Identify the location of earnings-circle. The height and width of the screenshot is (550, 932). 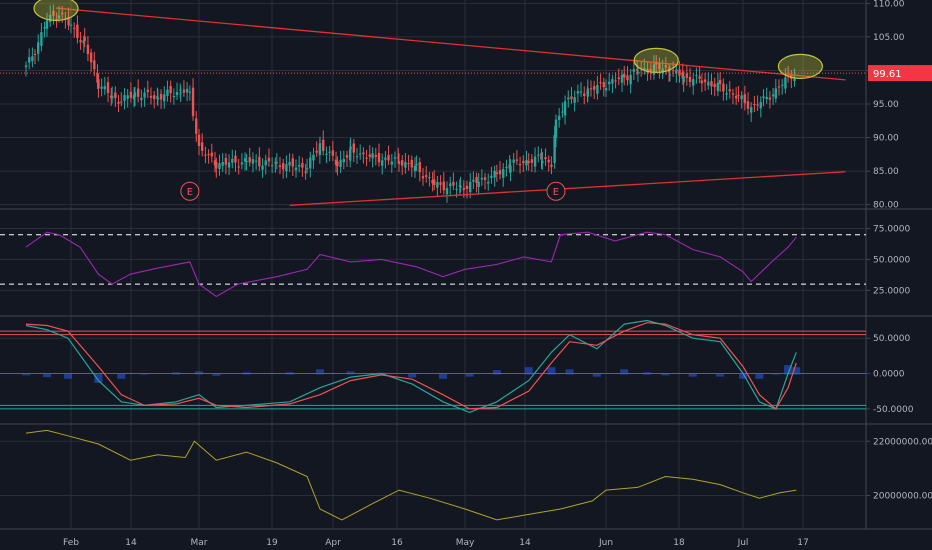
(190, 191).